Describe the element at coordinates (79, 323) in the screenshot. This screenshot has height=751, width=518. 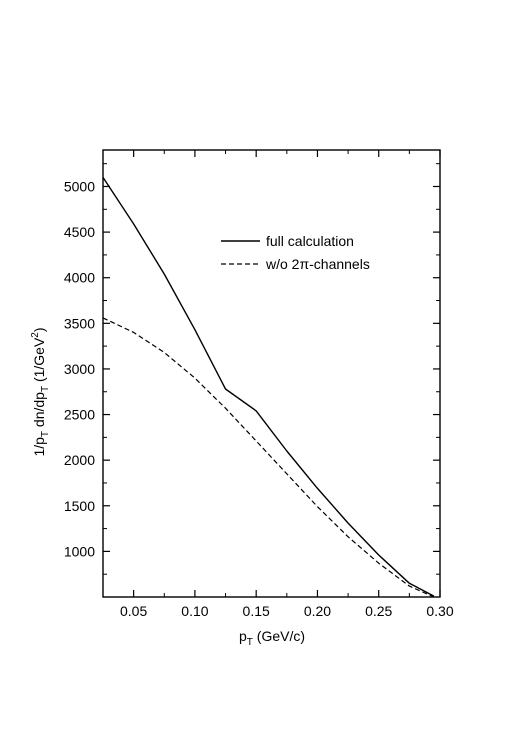
I see `y-tick-label: 3500` at that location.